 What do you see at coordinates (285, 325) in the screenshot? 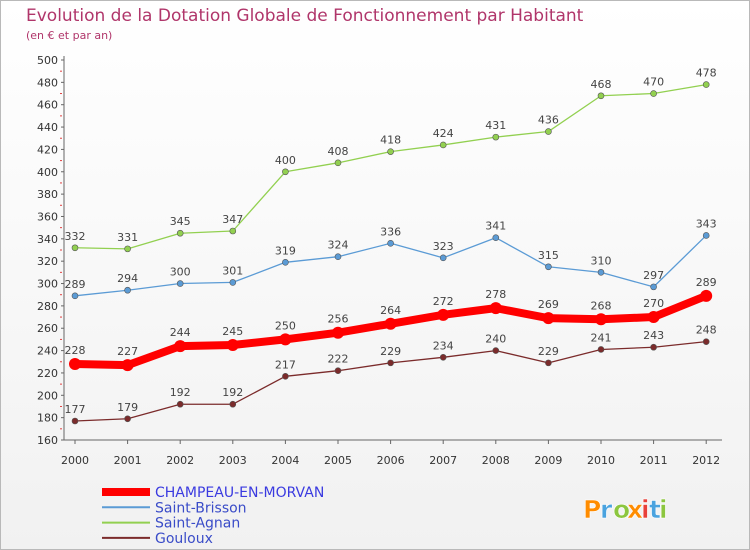
I see `data-label: 250` at bounding box center [285, 325].